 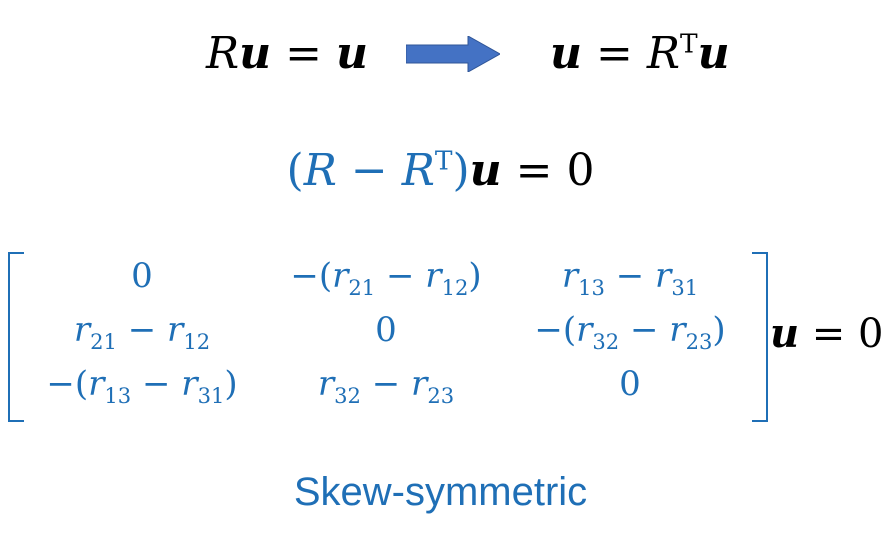 What do you see at coordinates (461, 170) in the screenshot?
I see `close-paren: )` at bounding box center [461, 170].